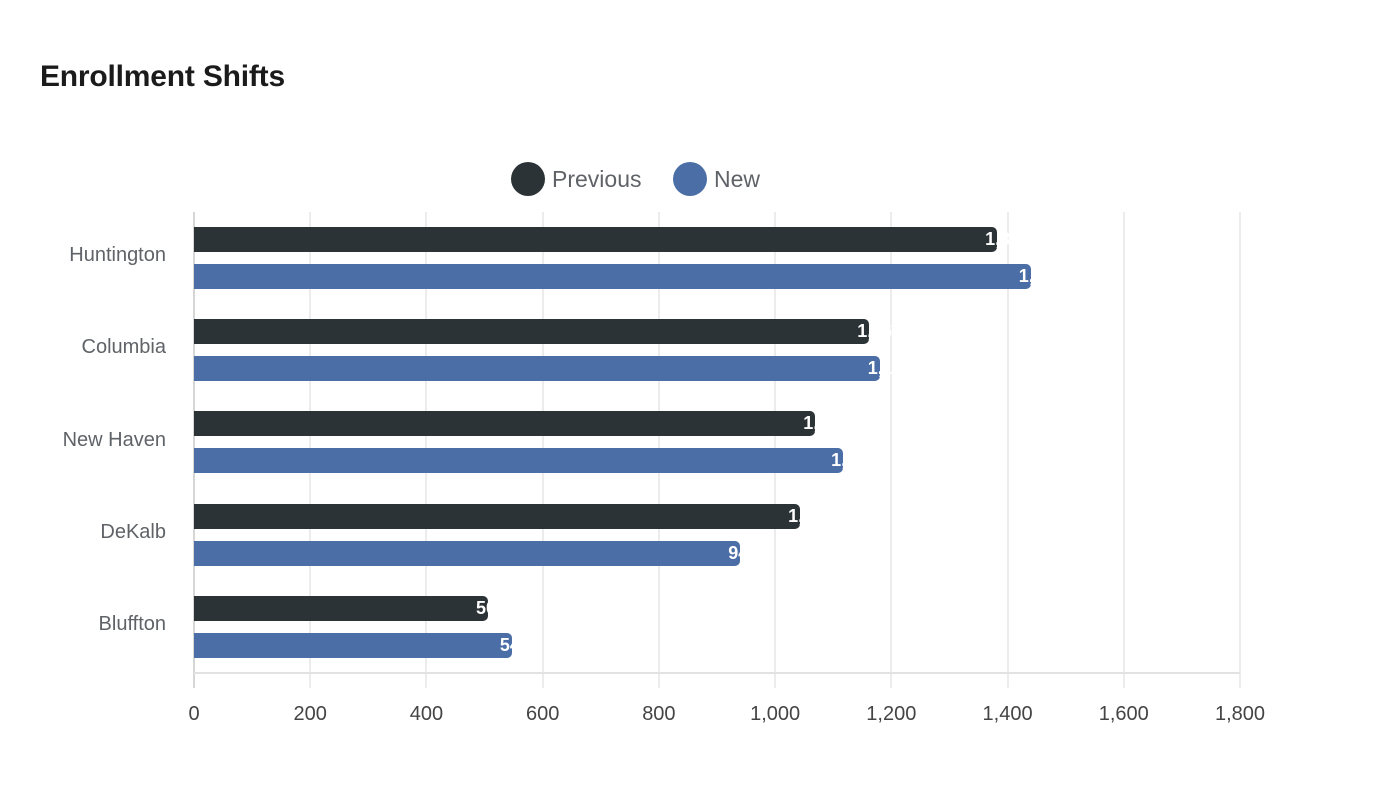 Image resolution: width=1400 pixels, height=800 pixels. What do you see at coordinates (612, 276) in the screenshot?
I see `bar-new-huntington` at bounding box center [612, 276].